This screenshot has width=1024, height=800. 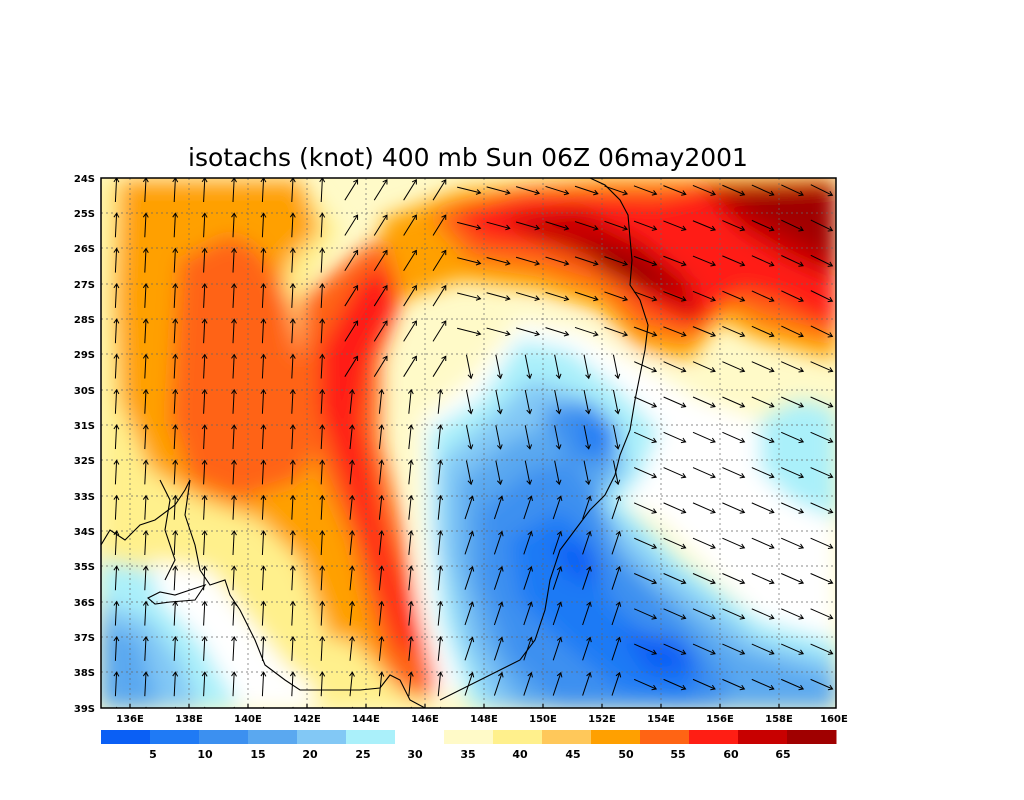 I want to click on lat-tick-label: 33S, so click(x=84, y=497).